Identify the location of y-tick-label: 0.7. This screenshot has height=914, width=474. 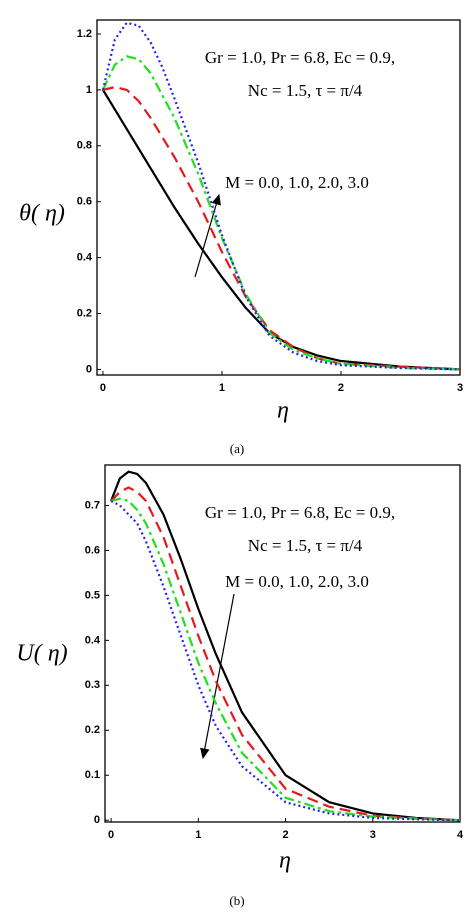
(92, 505).